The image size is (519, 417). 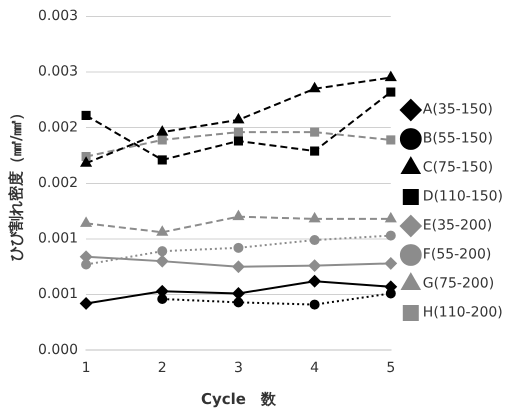 I want to click on x-tick-label: 5, so click(x=391, y=368).